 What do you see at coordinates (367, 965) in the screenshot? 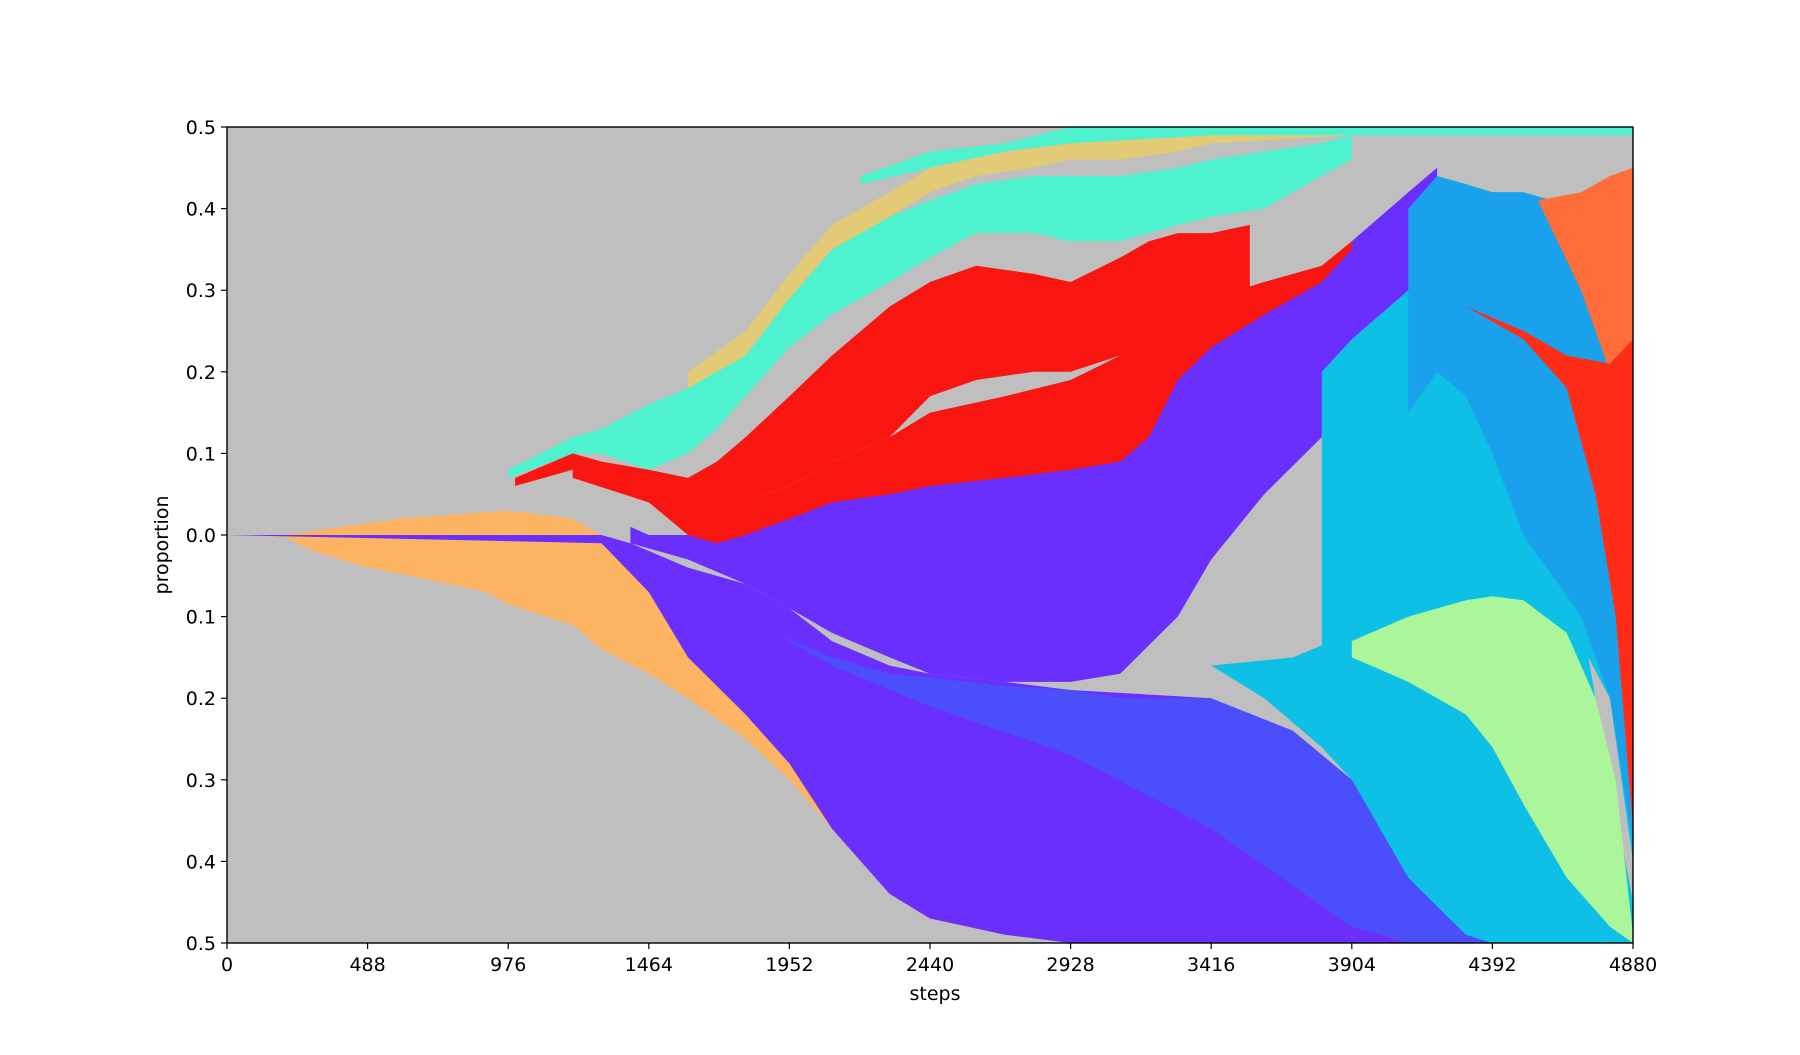
I see `x-tick-label: 488` at bounding box center [367, 965].